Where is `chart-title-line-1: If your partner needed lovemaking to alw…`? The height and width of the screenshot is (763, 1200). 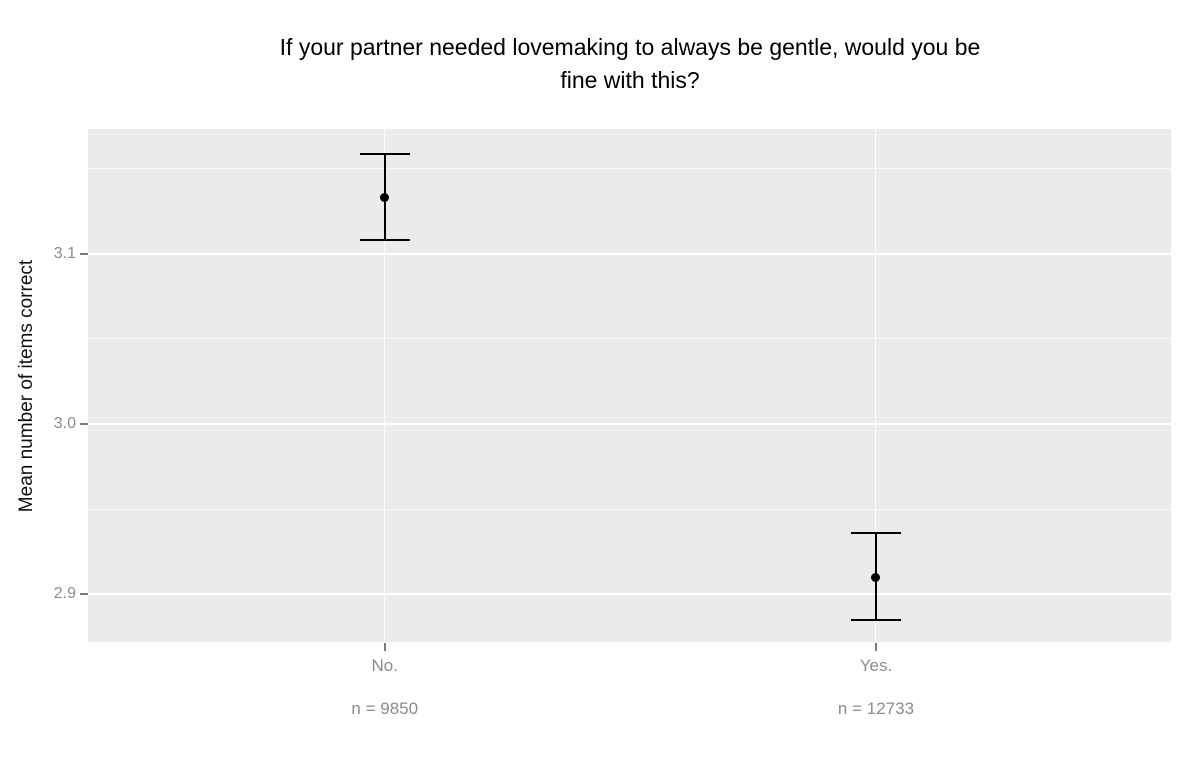 chart-title-line-1: If your partner needed lovemaking to alw… is located at coordinates (630, 47).